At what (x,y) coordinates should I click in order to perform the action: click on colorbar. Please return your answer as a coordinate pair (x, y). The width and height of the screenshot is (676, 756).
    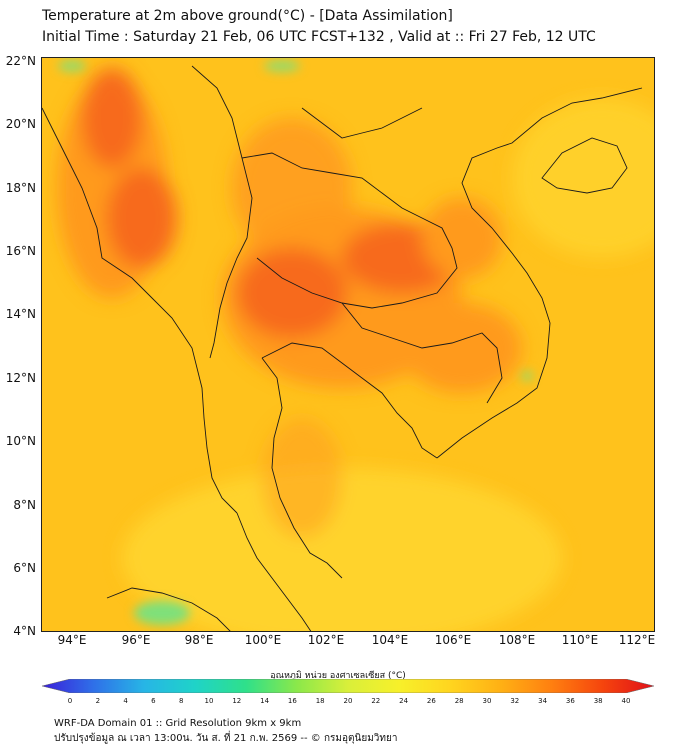
    Looking at the image, I should click on (348, 686).